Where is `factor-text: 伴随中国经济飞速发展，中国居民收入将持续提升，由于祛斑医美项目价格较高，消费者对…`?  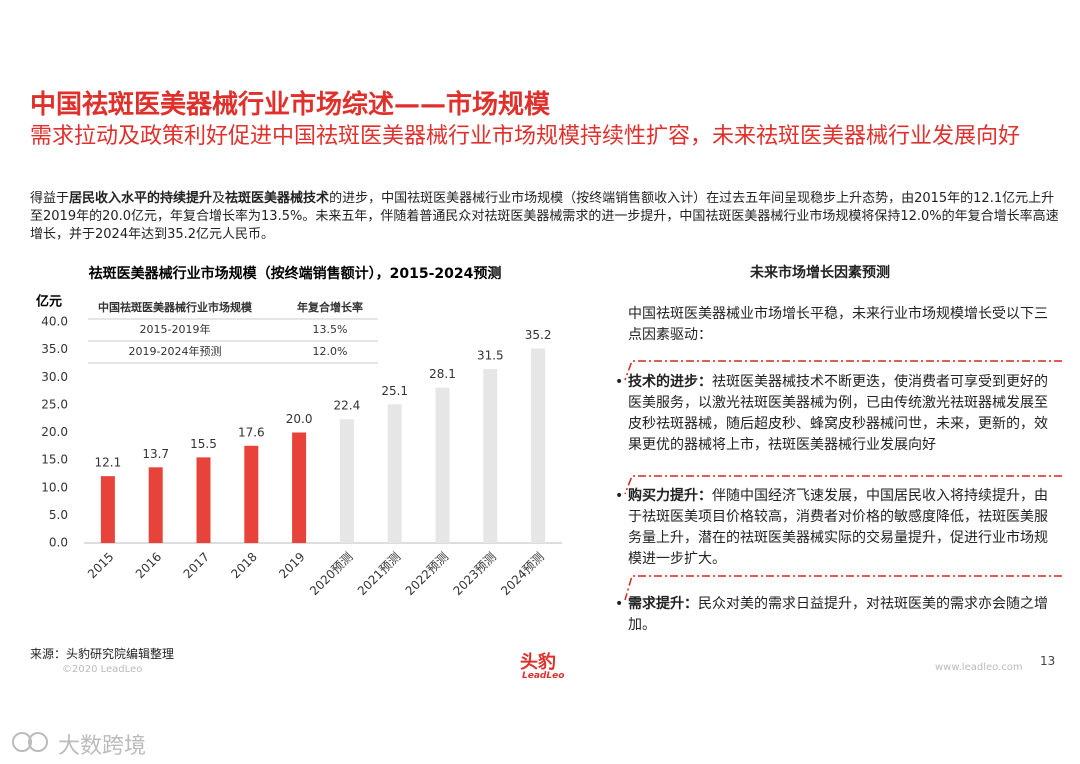 factor-text: 伴随中国经济飞速发展，中国居民收入将持续提升，由于祛斑医美项目价格较高，消费者对… is located at coordinates (838, 527).